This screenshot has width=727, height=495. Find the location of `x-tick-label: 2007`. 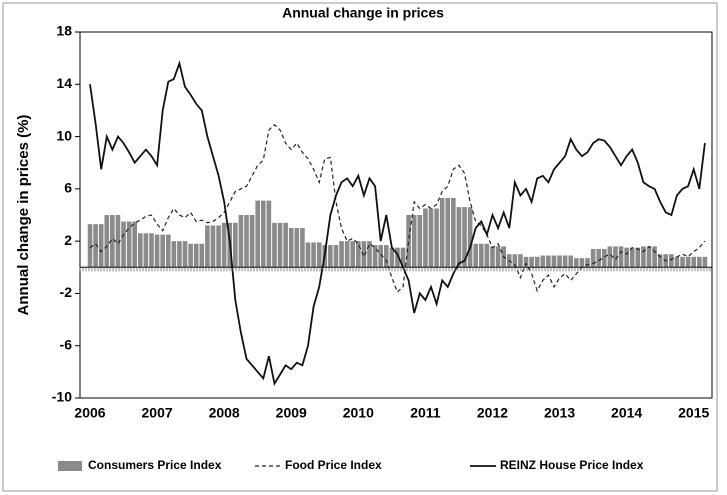

x-tick-label: 2007 is located at coordinates (157, 413).